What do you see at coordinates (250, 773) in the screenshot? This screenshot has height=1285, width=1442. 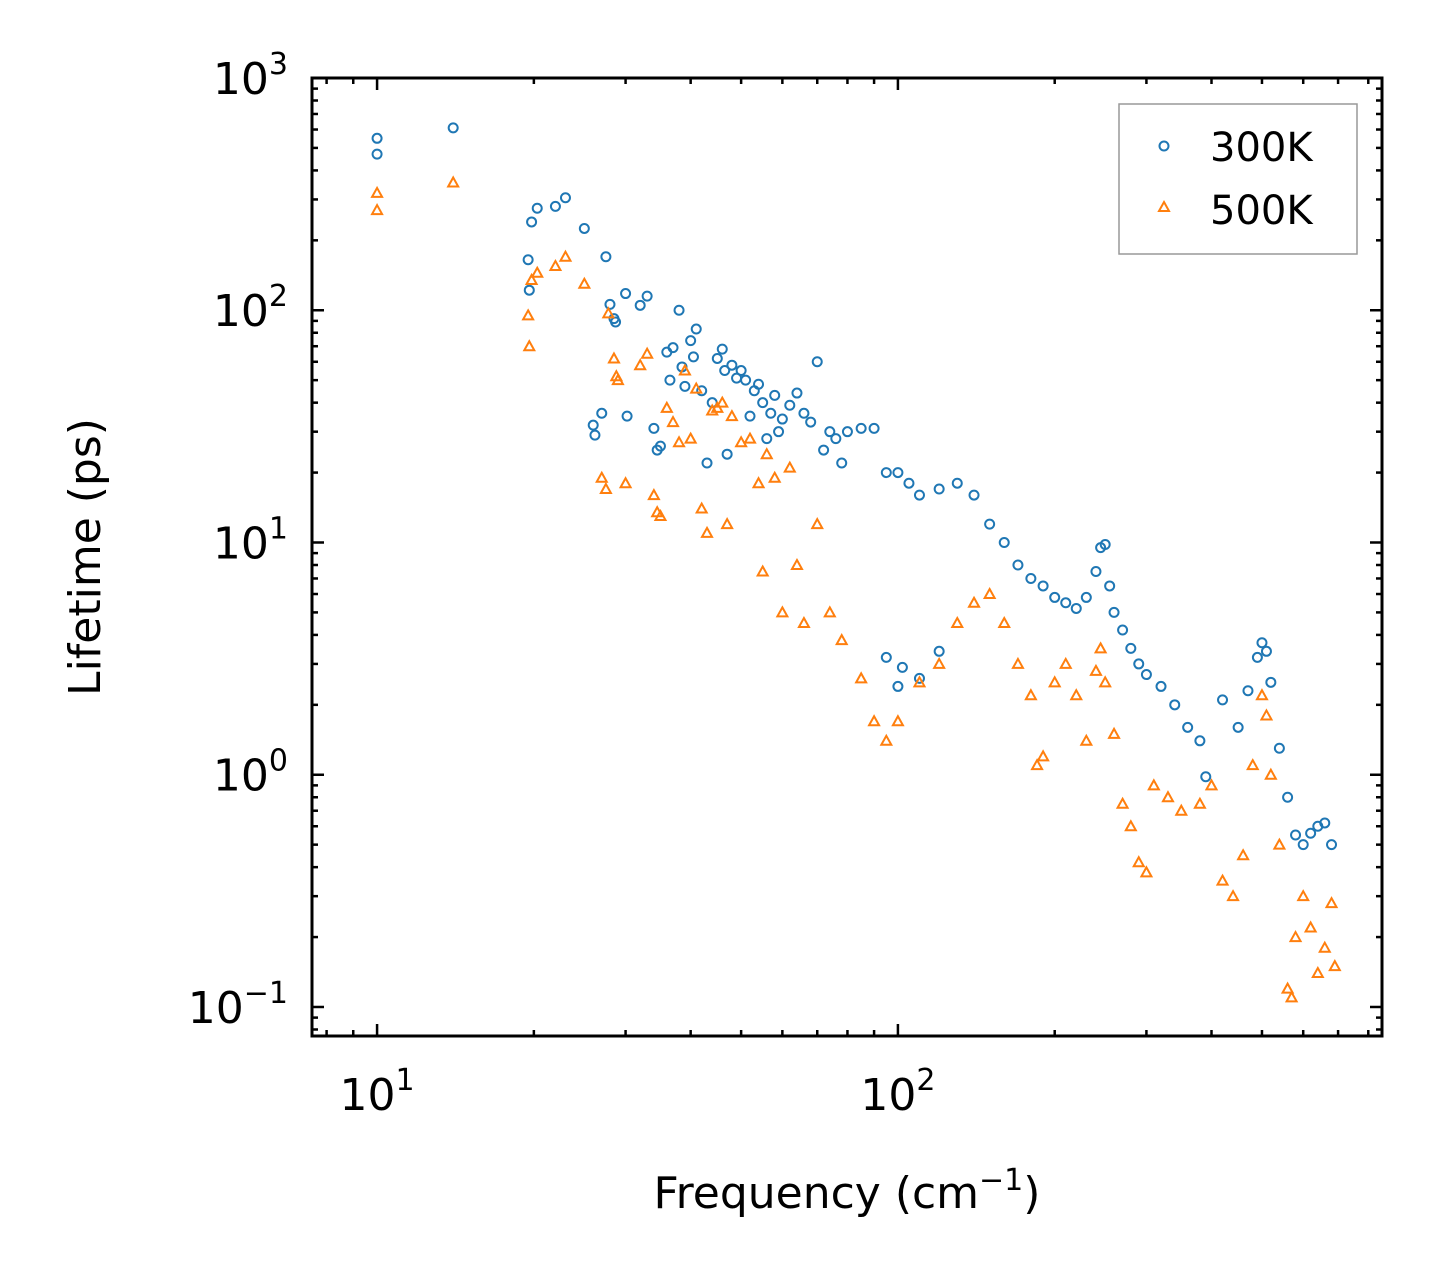 I see `y-tick-label: 10⁰` at bounding box center [250, 773].